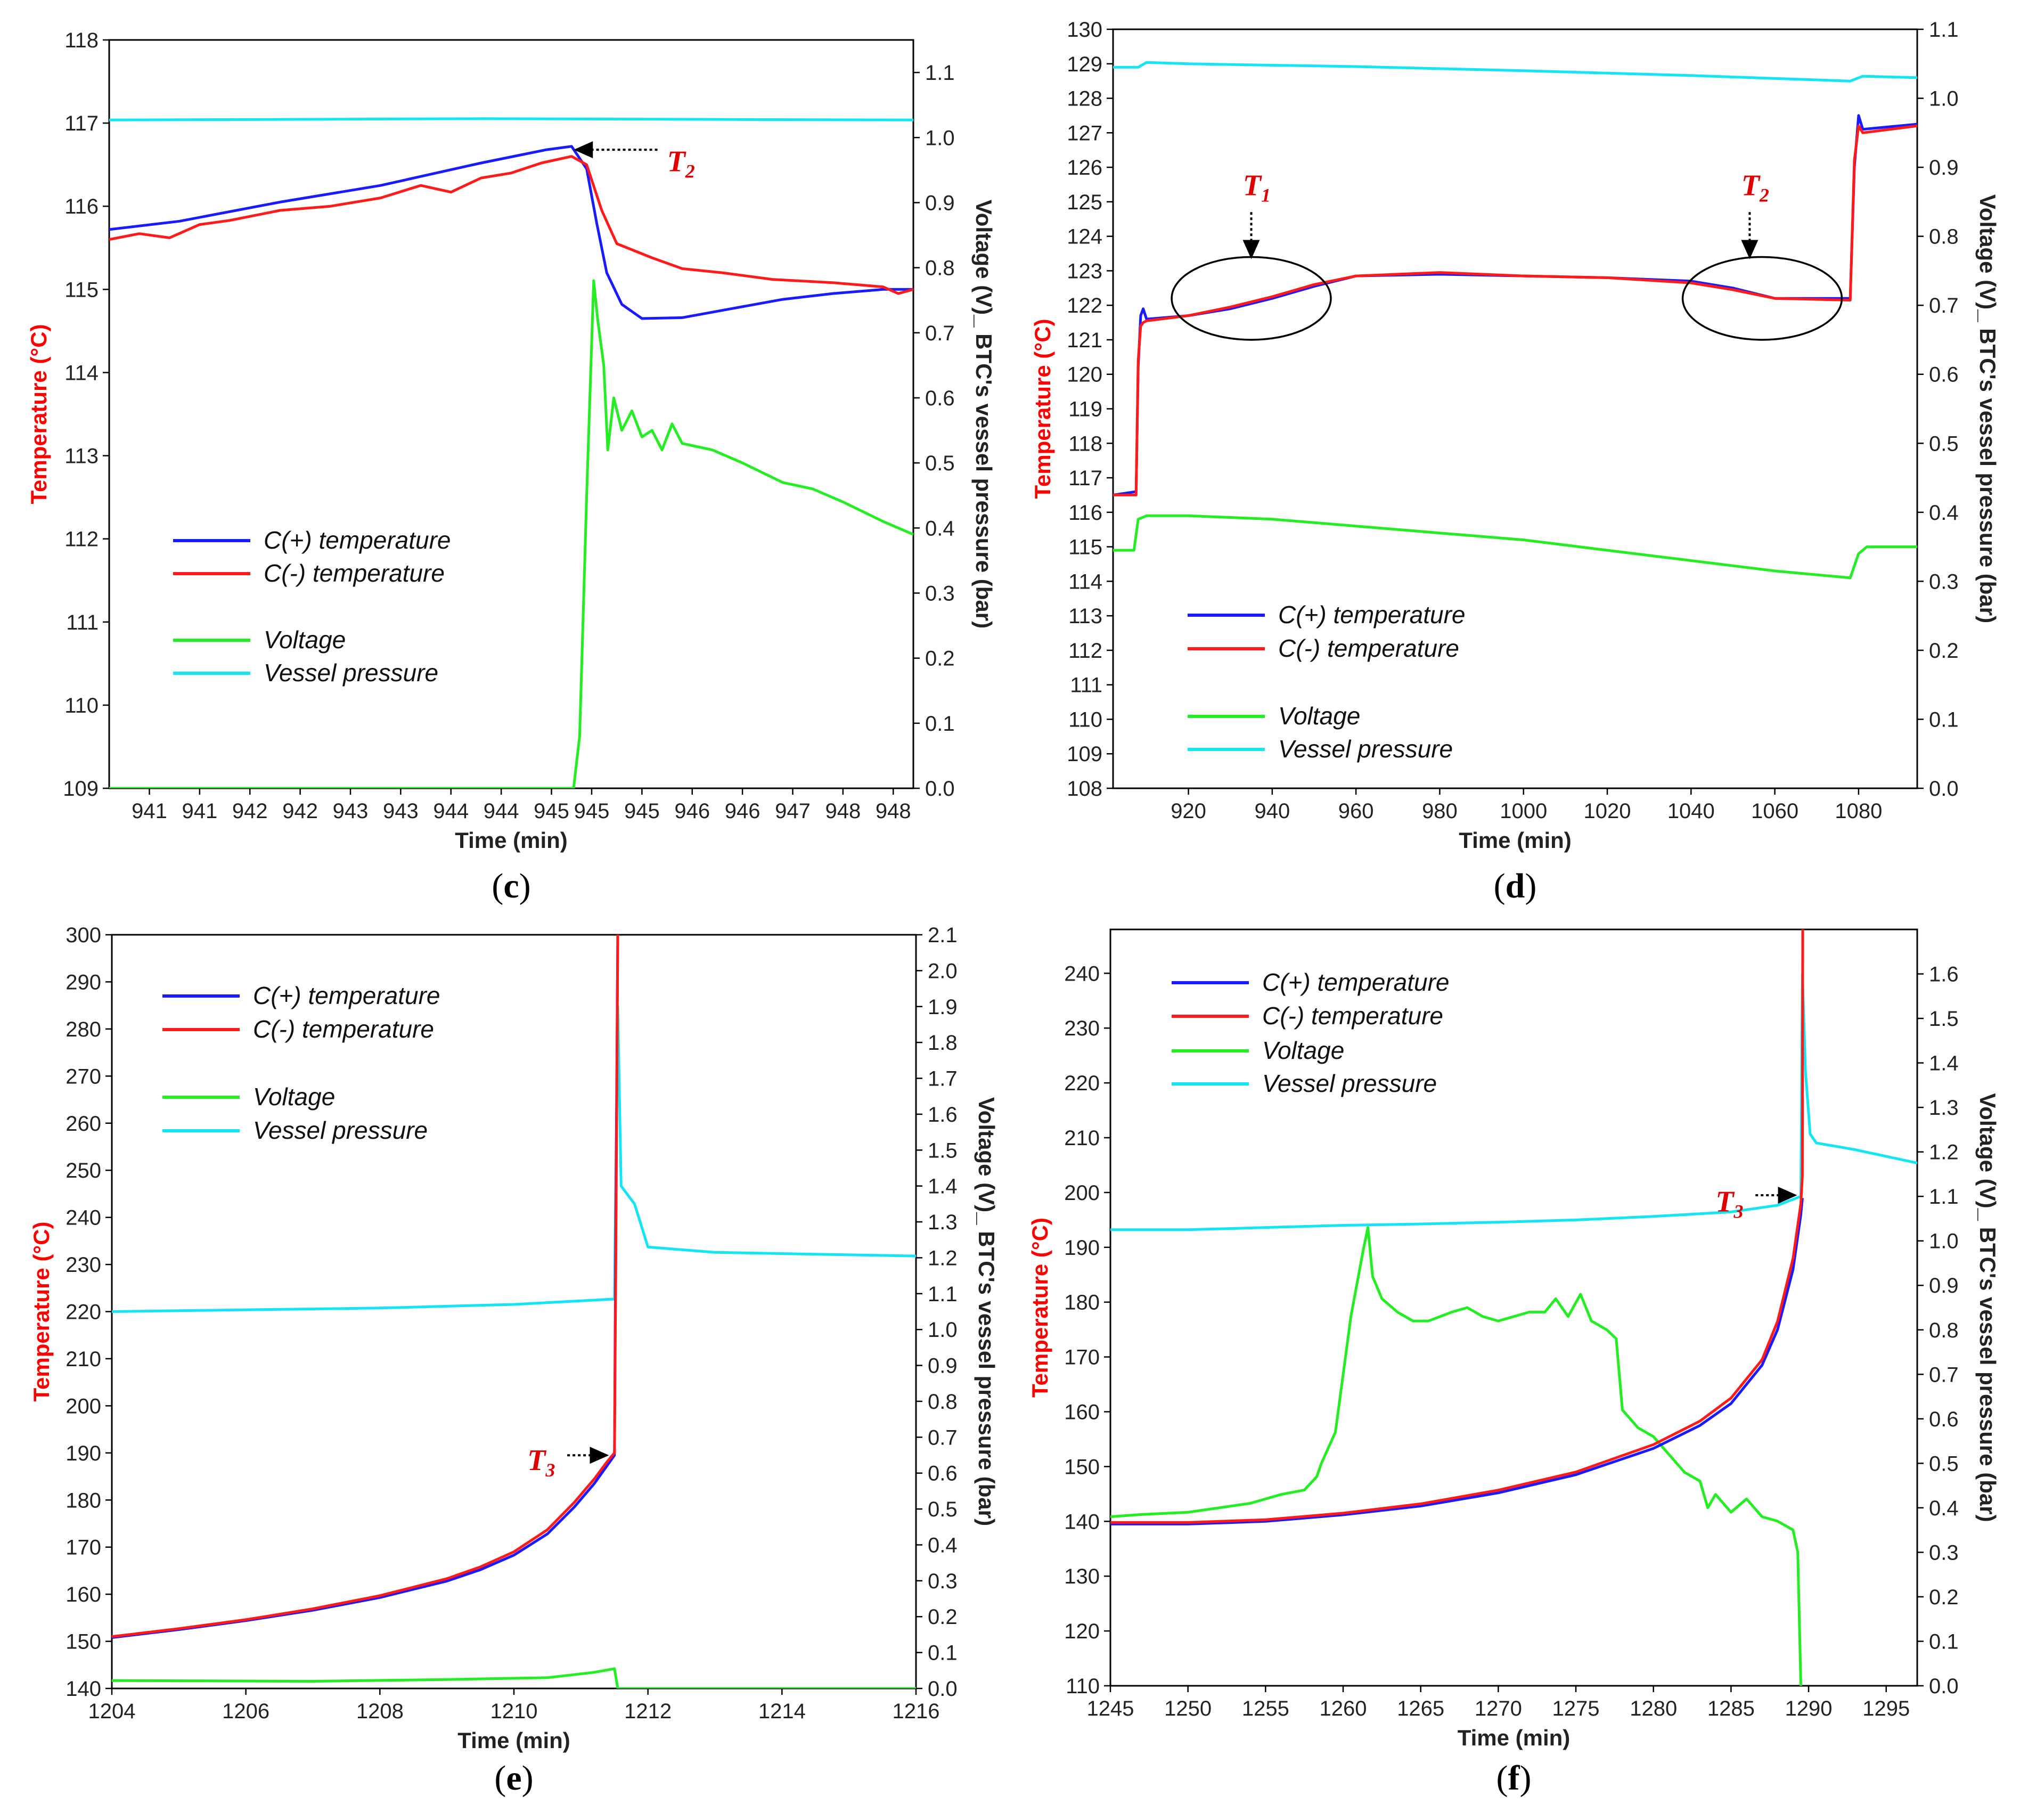  What do you see at coordinates (1188, 811) in the screenshot?
I see `x-tick-label: 920` at bounding box center [1188, 811].